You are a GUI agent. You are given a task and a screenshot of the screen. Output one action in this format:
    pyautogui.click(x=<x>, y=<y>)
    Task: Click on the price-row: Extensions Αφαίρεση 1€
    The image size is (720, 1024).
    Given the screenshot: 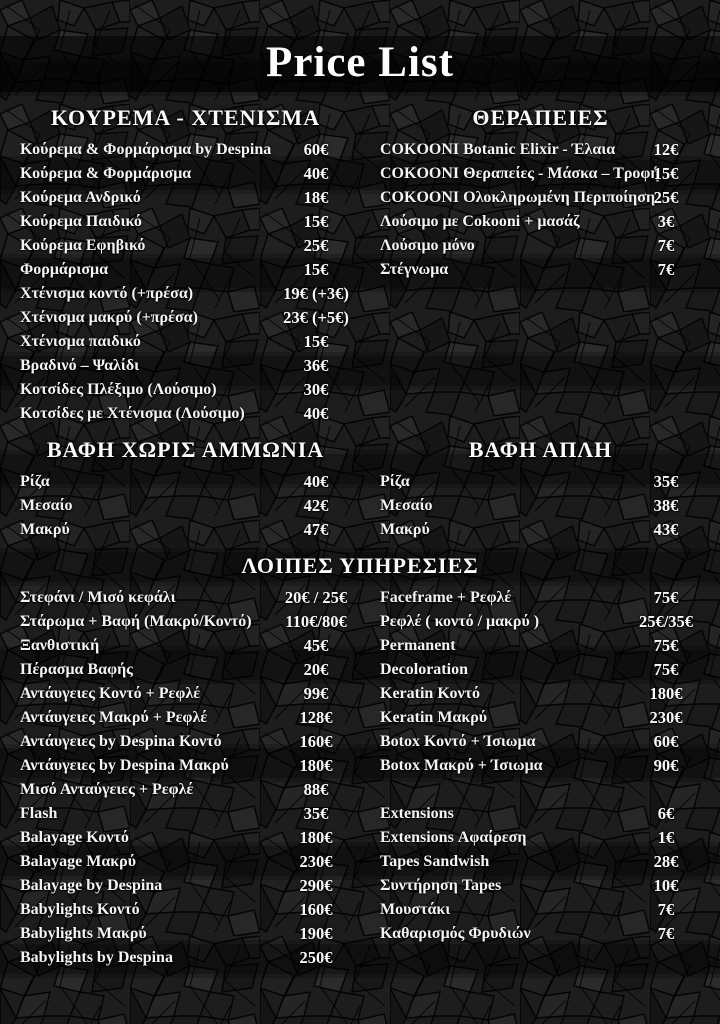 What is the action you would take?
    pyautogui.click(x=540, y=838)
    